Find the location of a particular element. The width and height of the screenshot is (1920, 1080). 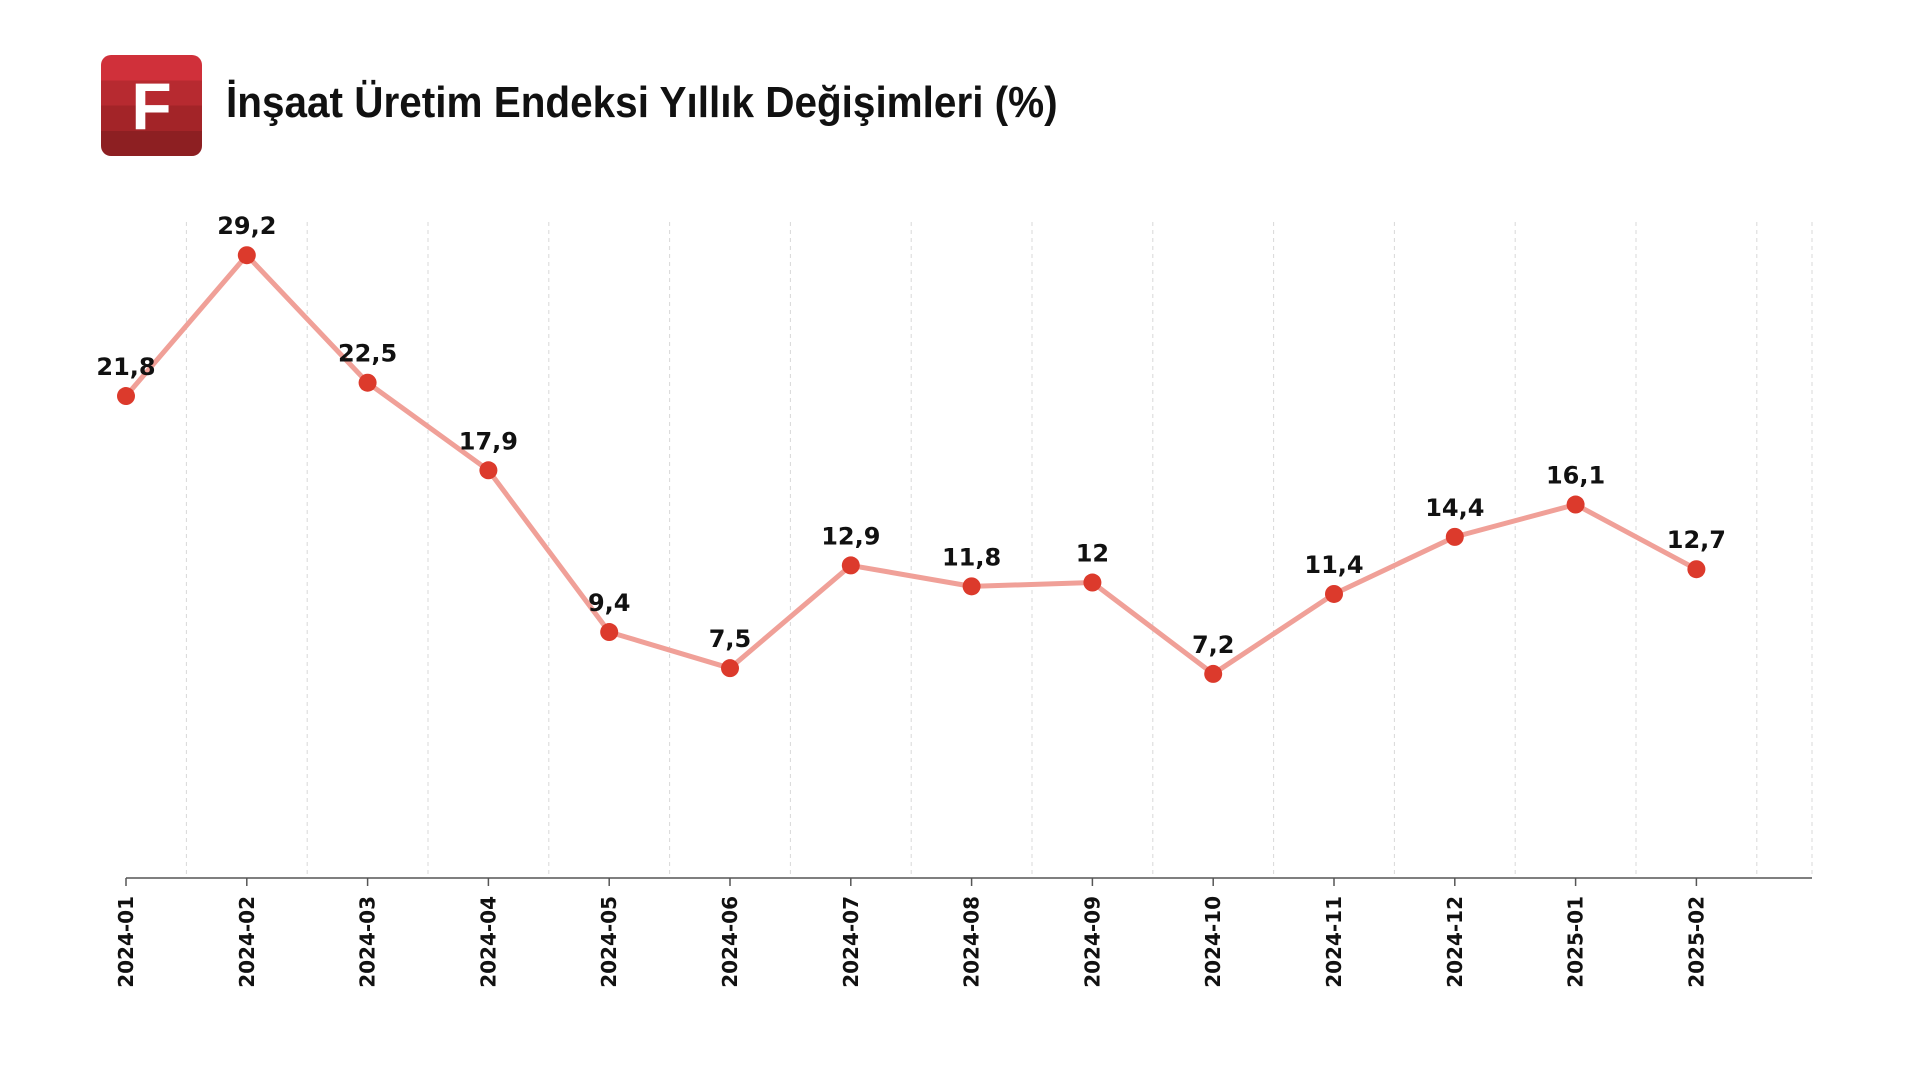

data-label: 7,2 is located at coordinates (1213, 645).